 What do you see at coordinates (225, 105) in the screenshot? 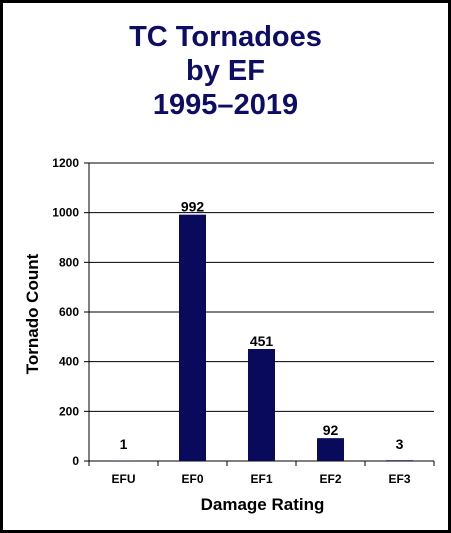
I see `title-line-3: 1995–2019` at bounding box center [225, 105].